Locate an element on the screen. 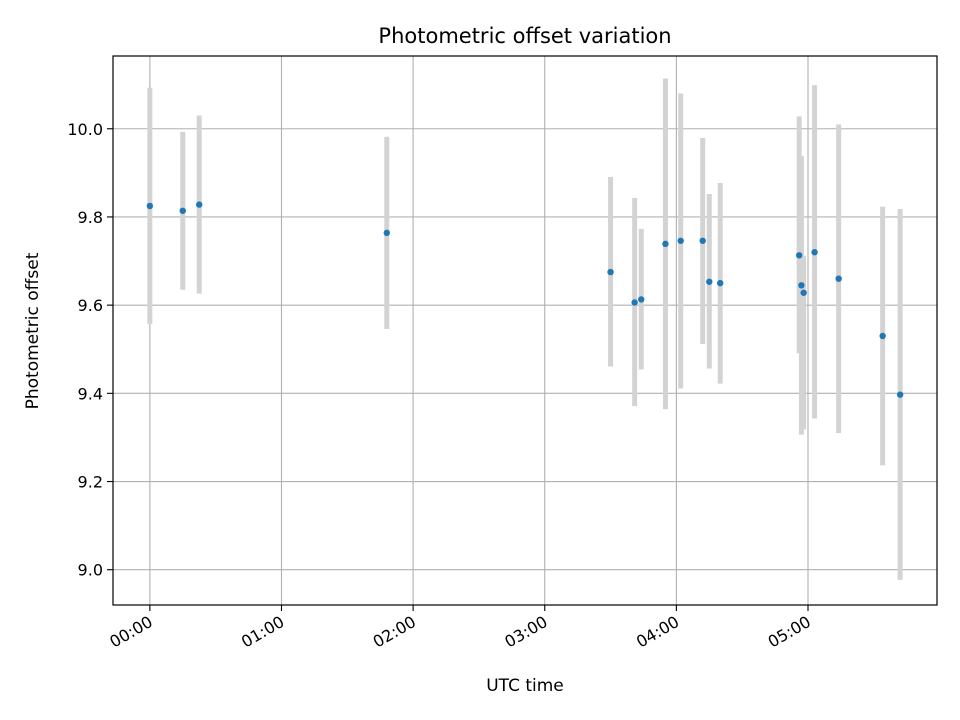  chart-title: Photometric offset variation is located at coordinates (524, 36).